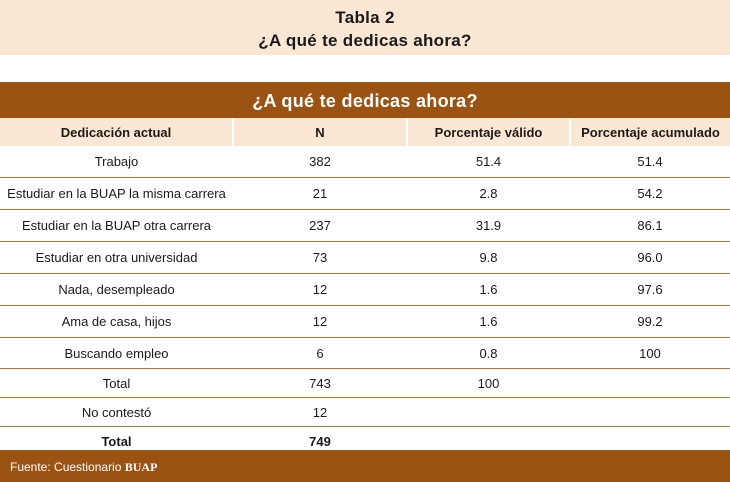 This screenshot has height=482, width=730. I want to click on table-row: Total 743 100, so click(365, 383).